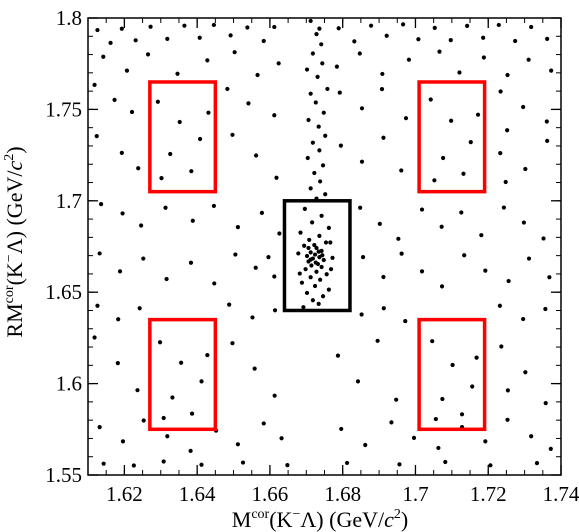 This screenshot has height=532, width=579. What do you see at coordinates (9, 157) in the screenshot?
I see `y-axis-label-unit-sup: 2` at bounding box center [9, 157].